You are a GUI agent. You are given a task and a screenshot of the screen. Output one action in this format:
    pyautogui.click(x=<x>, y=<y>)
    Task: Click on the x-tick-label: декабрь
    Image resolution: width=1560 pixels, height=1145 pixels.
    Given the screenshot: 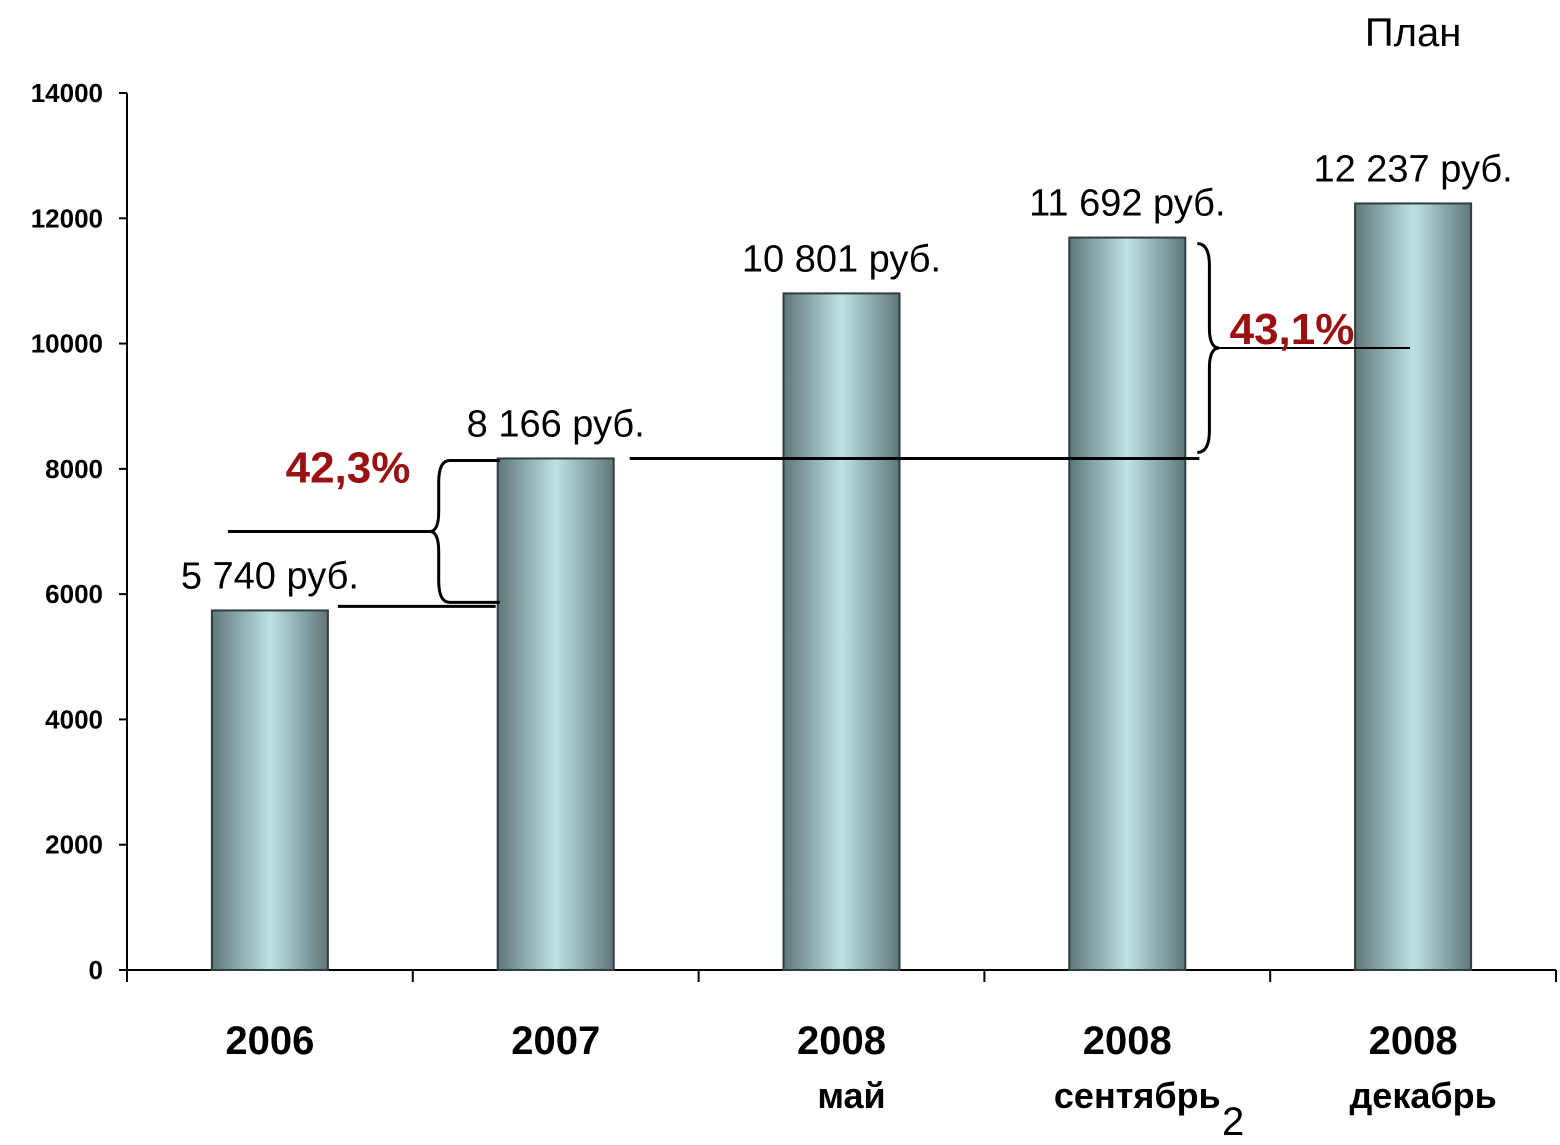 What is the action you would take?
    pyautogui.click(x=1422, y=1095)
    